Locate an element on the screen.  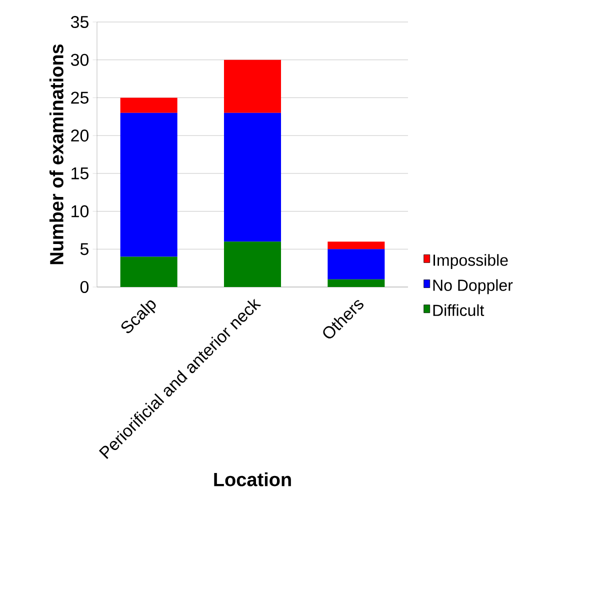
y-tick-label: 0 is located at coordinates (84, 287).